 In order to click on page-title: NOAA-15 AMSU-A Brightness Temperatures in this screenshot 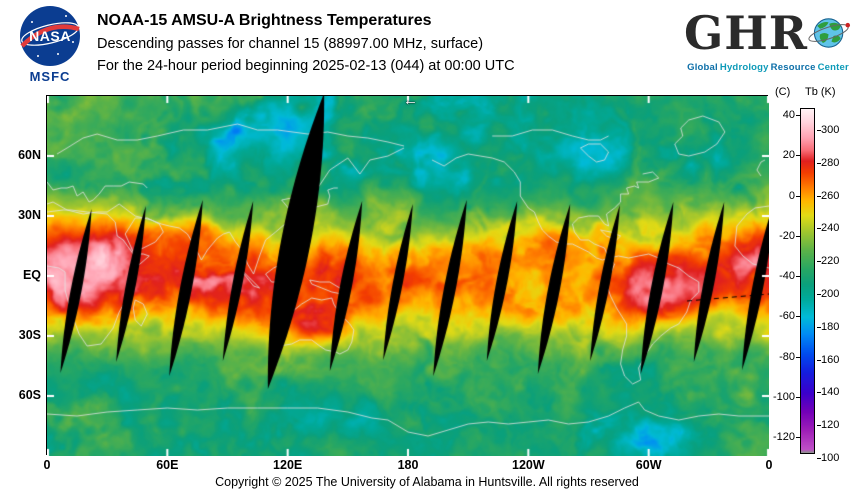, I will do `click(264, 20)`.